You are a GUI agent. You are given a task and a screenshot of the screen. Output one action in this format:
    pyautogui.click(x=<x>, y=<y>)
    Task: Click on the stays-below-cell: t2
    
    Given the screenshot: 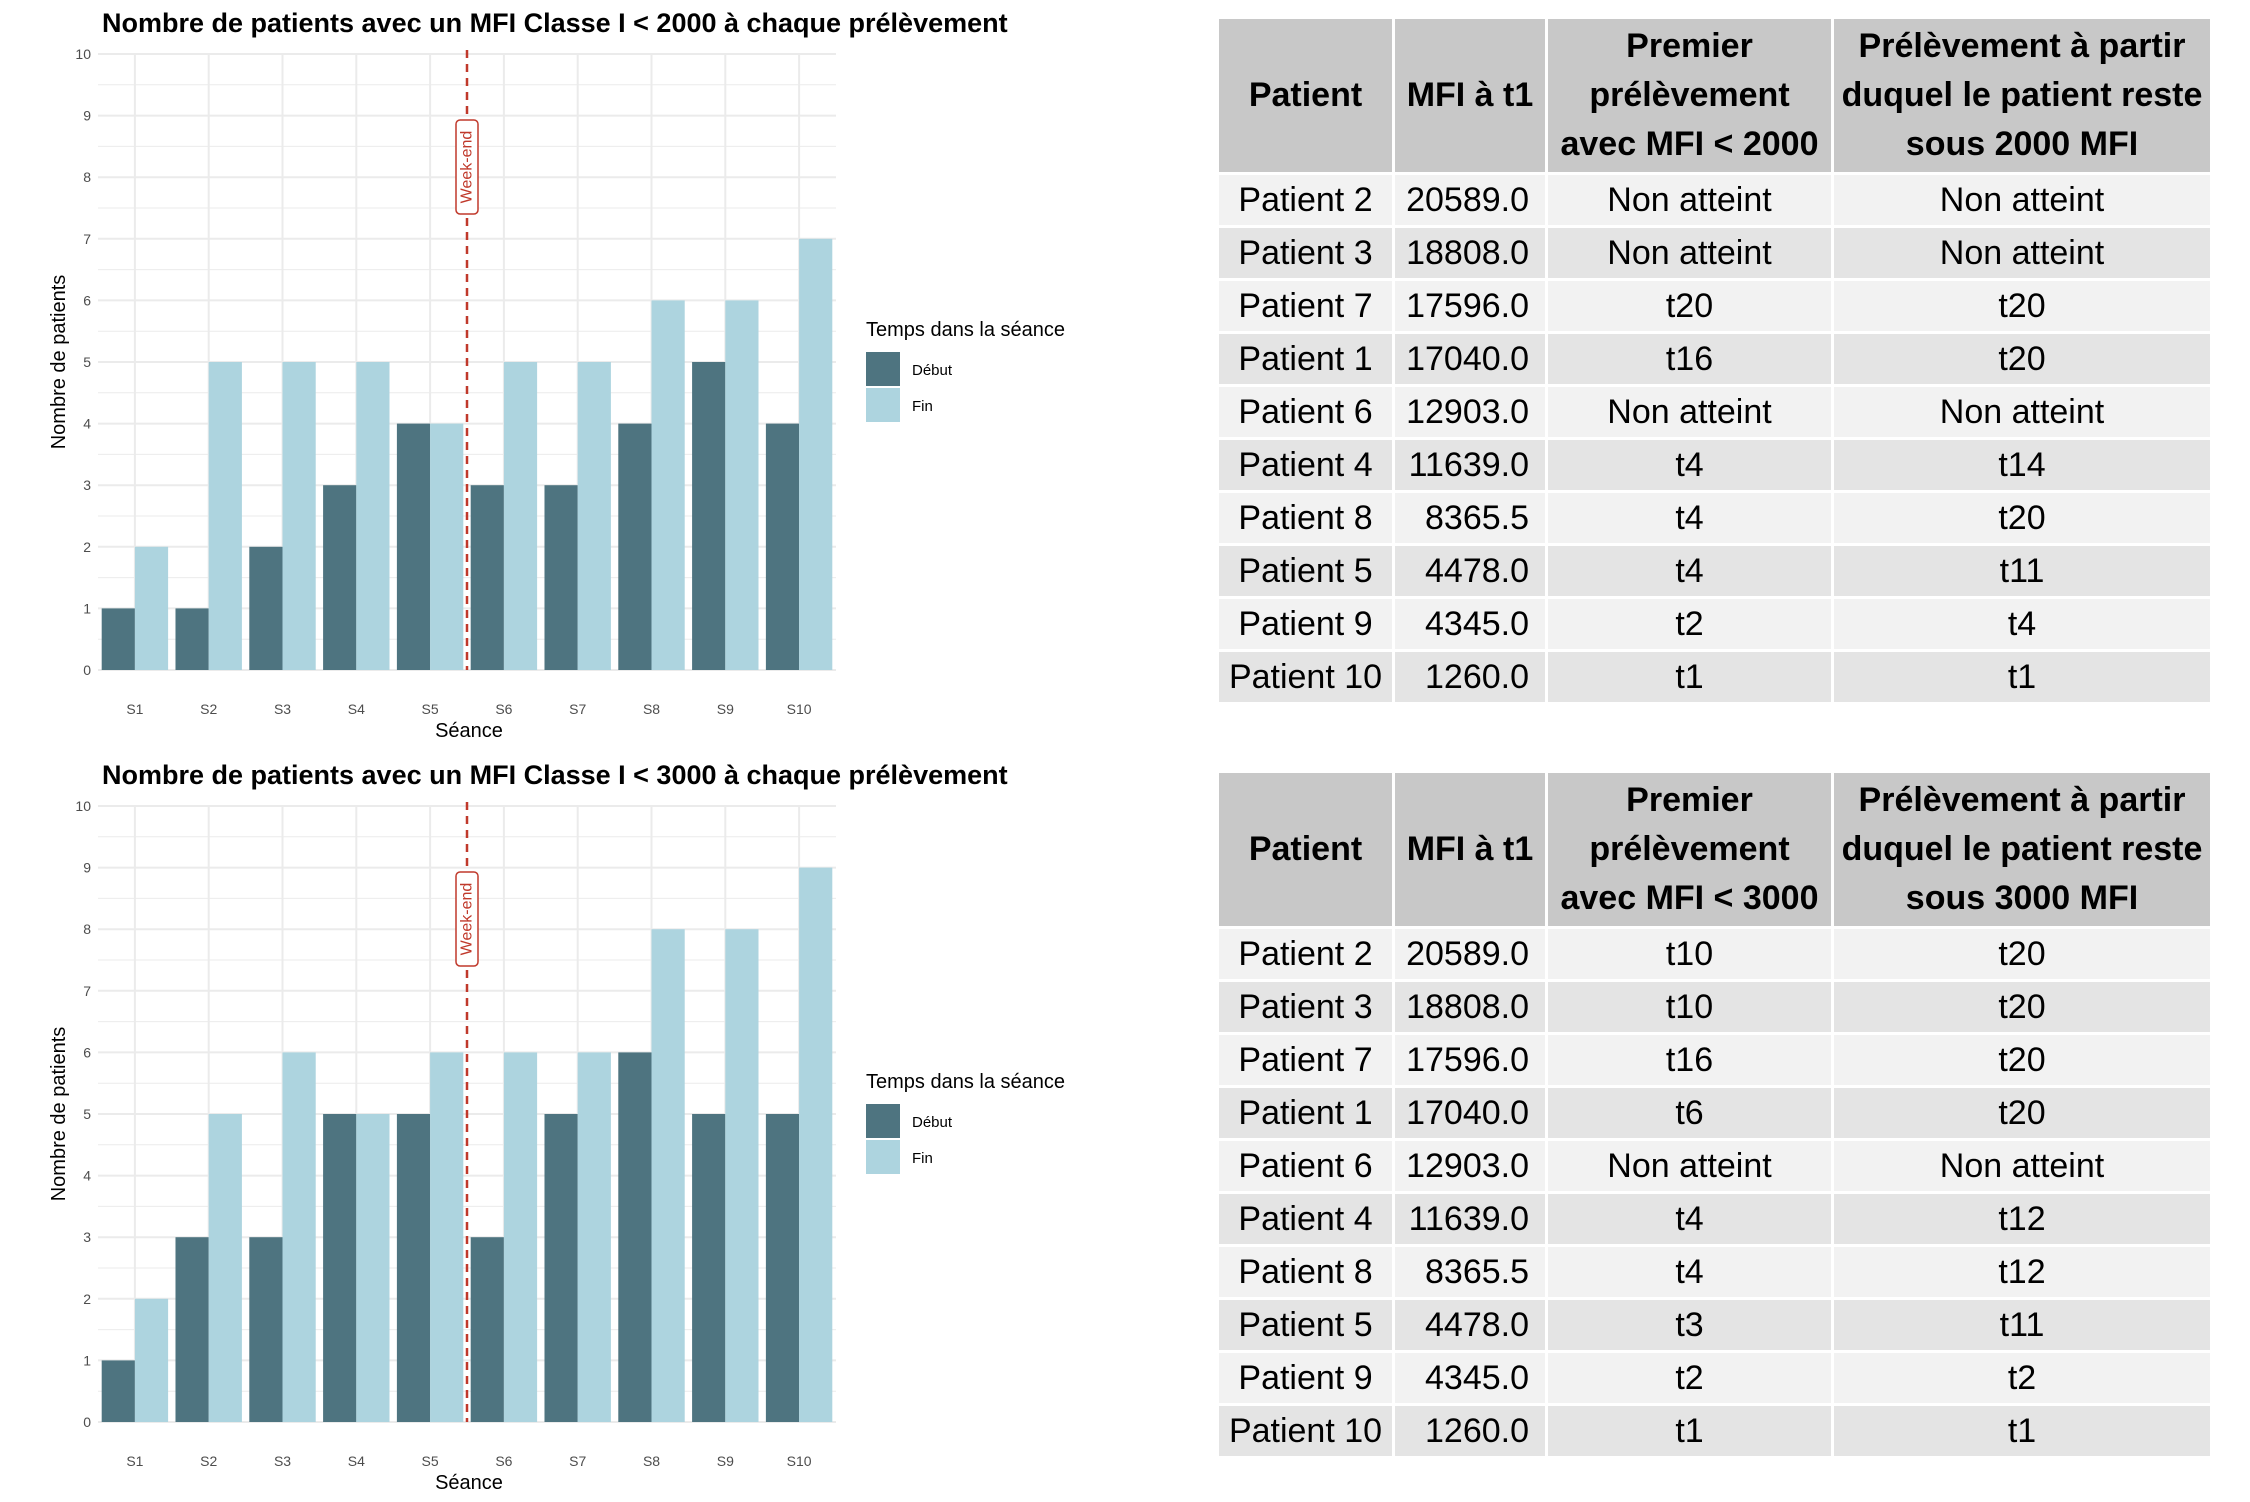 What is the action you would take?
    pyautogui.click(x=2022, y=1378)
    